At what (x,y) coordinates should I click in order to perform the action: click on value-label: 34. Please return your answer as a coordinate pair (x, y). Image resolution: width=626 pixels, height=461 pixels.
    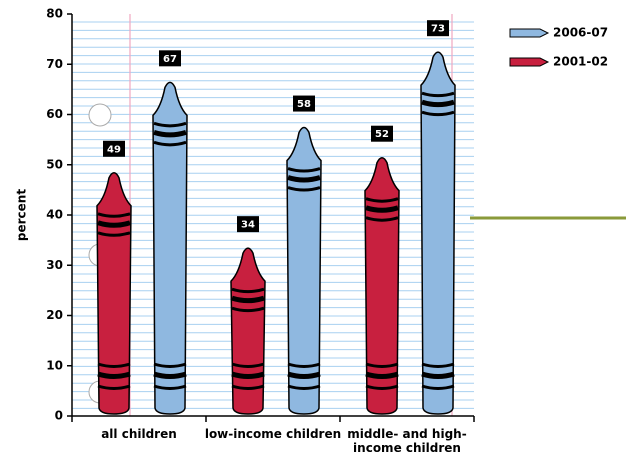
    Looking at the image, I should click on (248, 225).